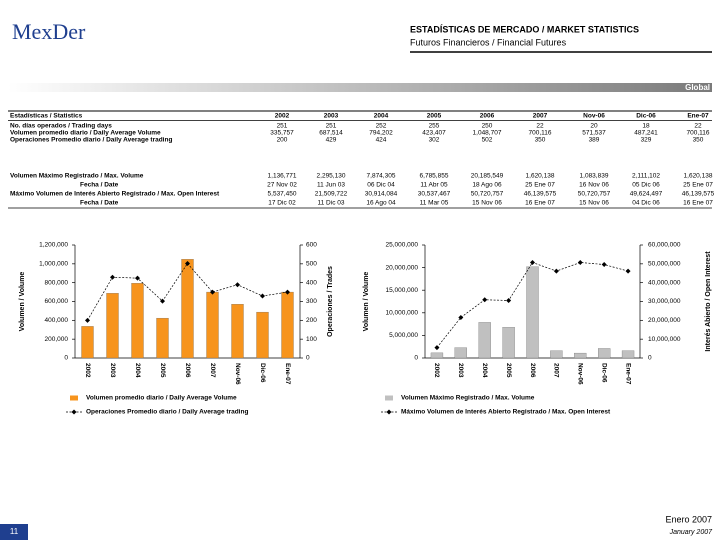 Image resolution: width=720 pixels, height=540 pixels. Describe the element at coordinates (594, 116) in the screenshot. I see `column-header: Nov-06` at that location.